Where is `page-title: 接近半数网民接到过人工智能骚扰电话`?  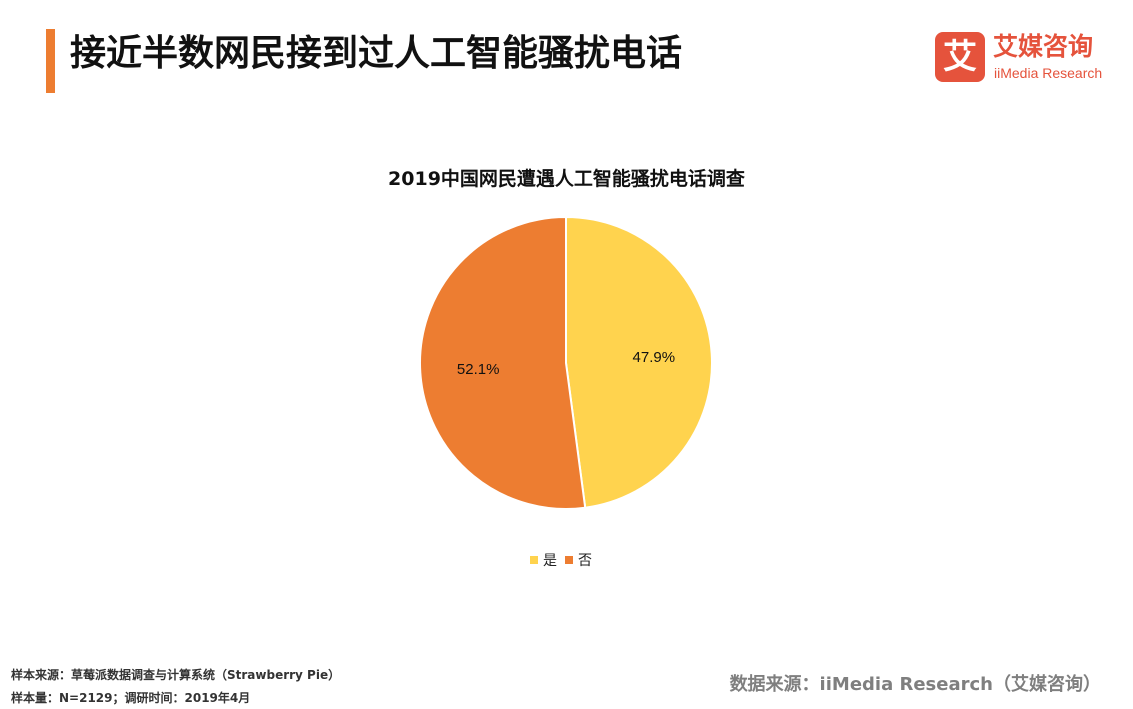
page-title: 接近半数网民接到过人工智能骚扰电话 is located at coordinates (376, 53).